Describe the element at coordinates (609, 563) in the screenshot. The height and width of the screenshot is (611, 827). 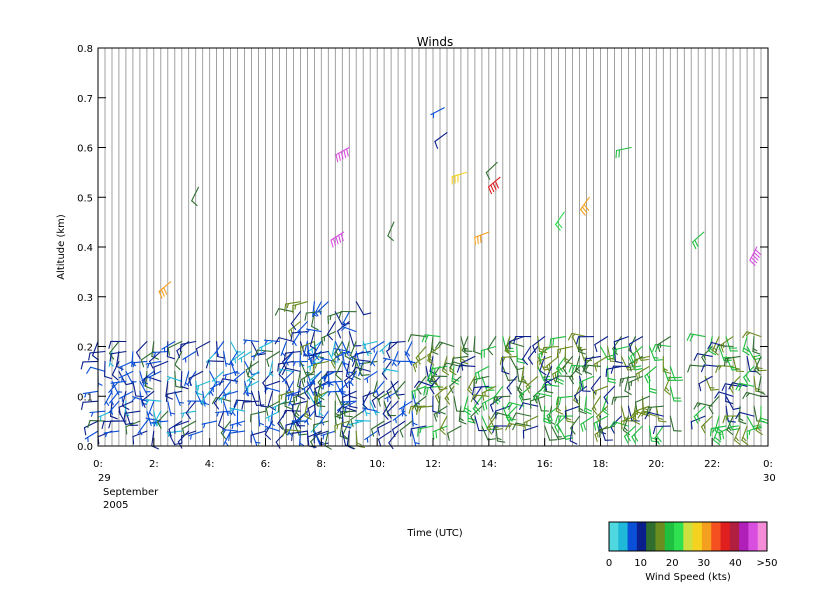
I see `colorbar-tick-label: 0` at that location.